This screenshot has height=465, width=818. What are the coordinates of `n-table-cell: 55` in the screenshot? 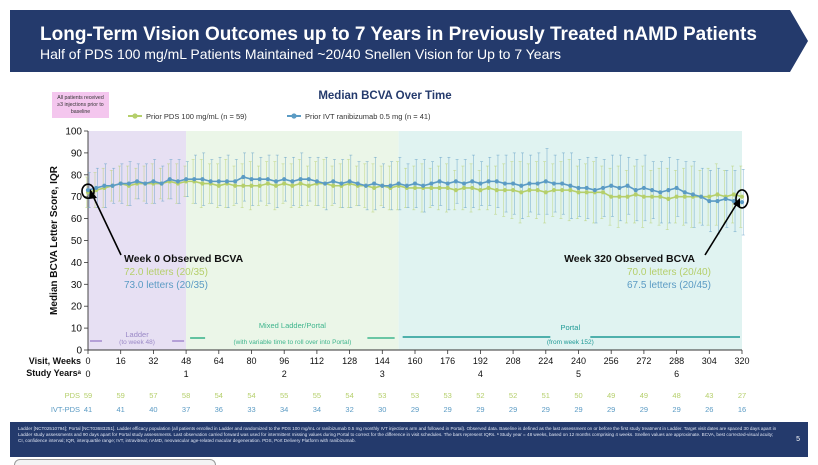 It's located at (284, 395).